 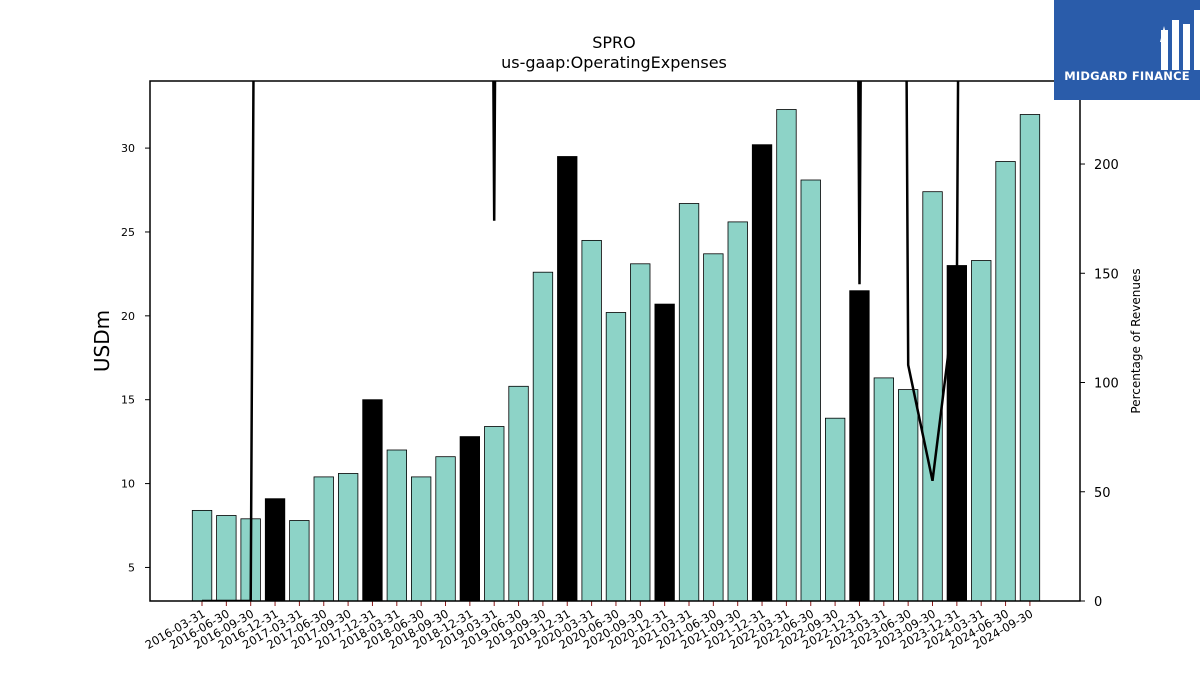 I want to click on y-tick-label: 5, so click(x=131, y=567).